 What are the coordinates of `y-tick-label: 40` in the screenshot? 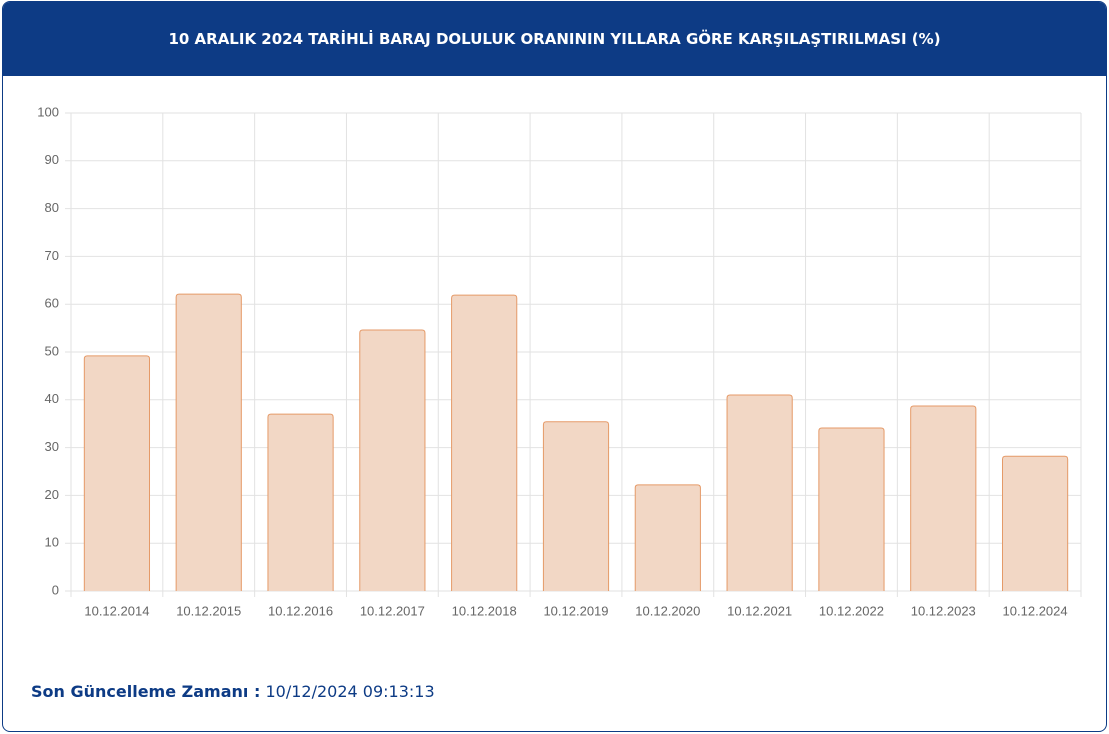 It's located at (52, 398).